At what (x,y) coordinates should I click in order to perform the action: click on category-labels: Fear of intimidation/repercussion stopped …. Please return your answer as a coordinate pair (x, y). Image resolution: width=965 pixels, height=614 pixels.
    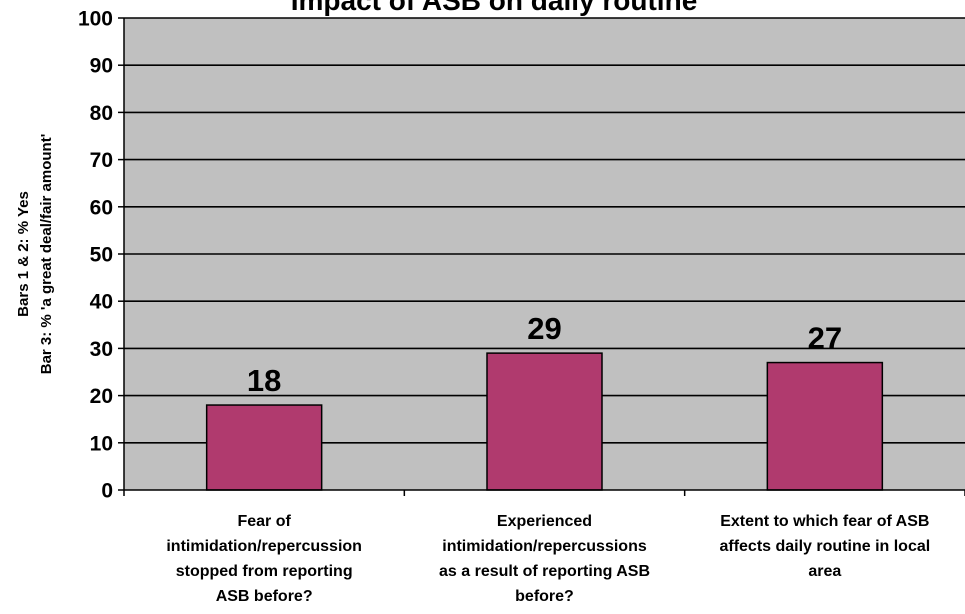
    Looking at the image, I should click on (548, 559).